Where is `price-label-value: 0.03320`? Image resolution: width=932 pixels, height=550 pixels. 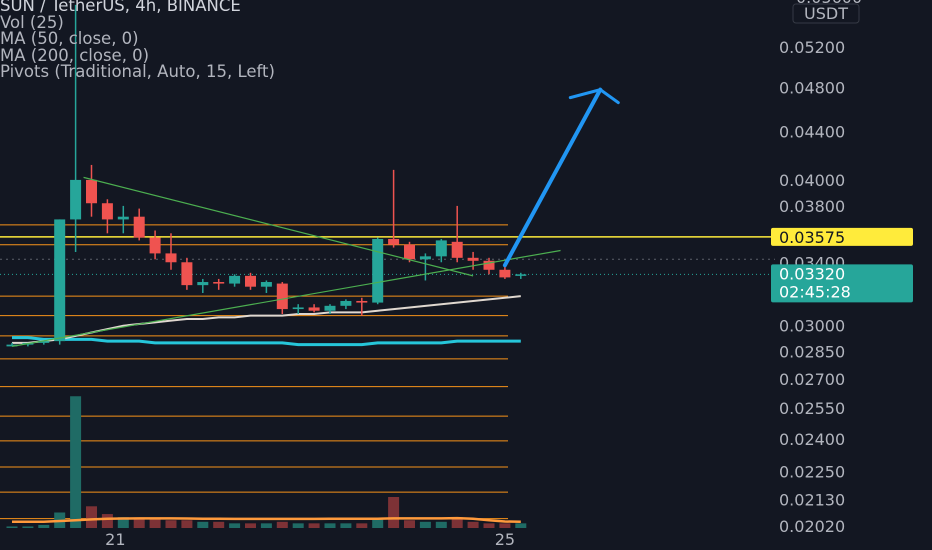 price-label-value: 0.03320 is located at coordinates (812, 273).